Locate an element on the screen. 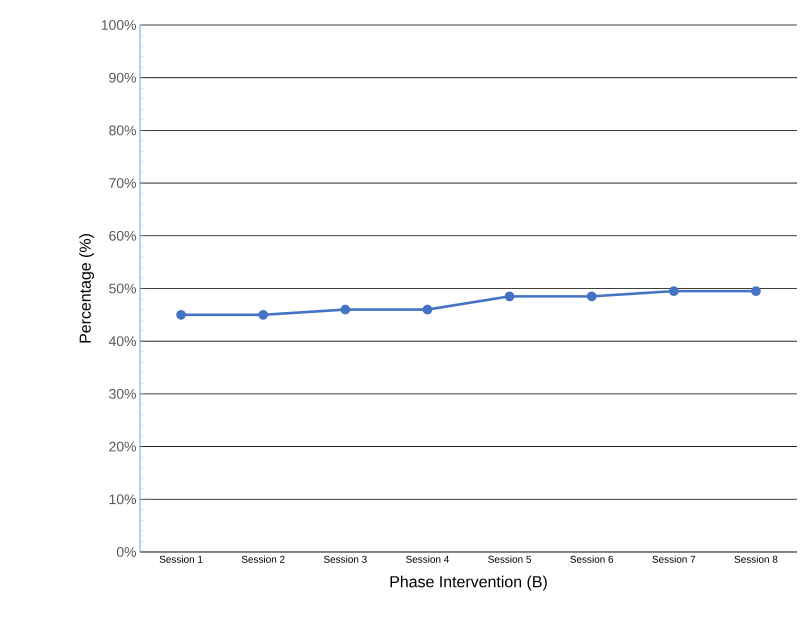 The height and width of the screenshot is (643, 800). x-tick-label: Session 2 is located at coordinates (263, 559).